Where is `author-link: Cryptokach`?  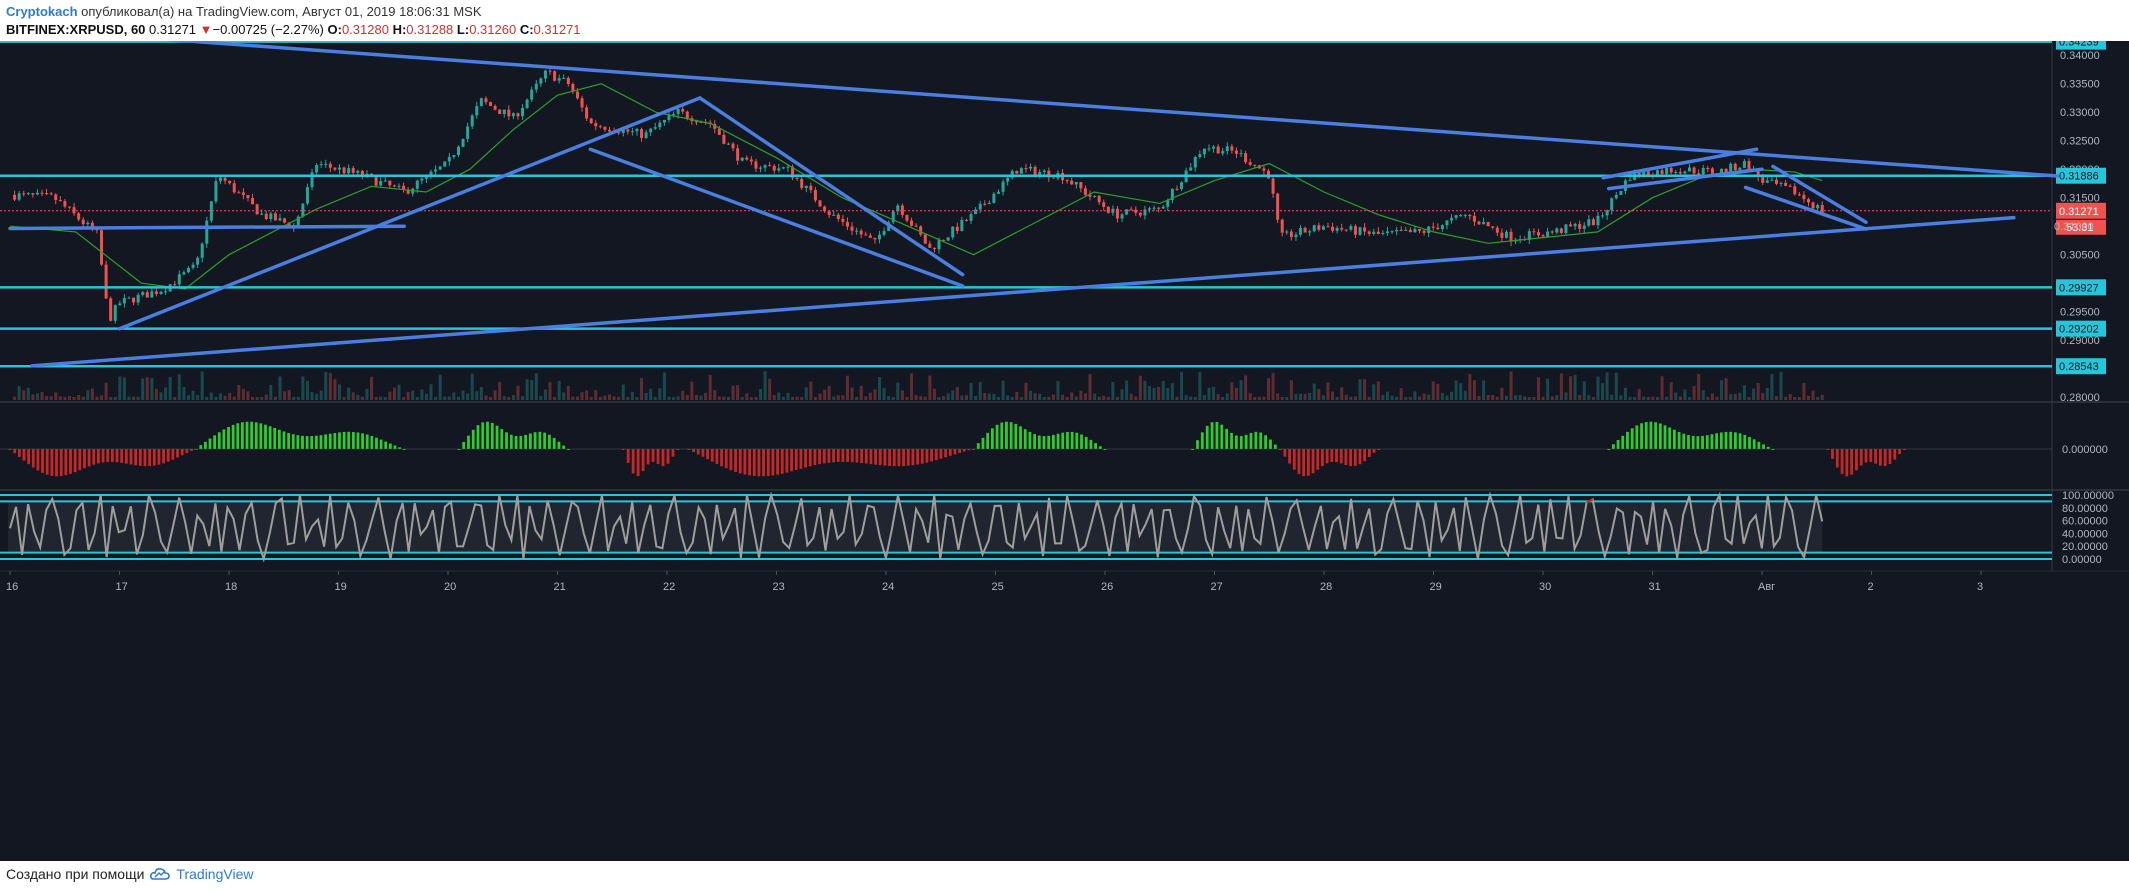
author-link: Cryptokach is located at coordinates (42, 11).